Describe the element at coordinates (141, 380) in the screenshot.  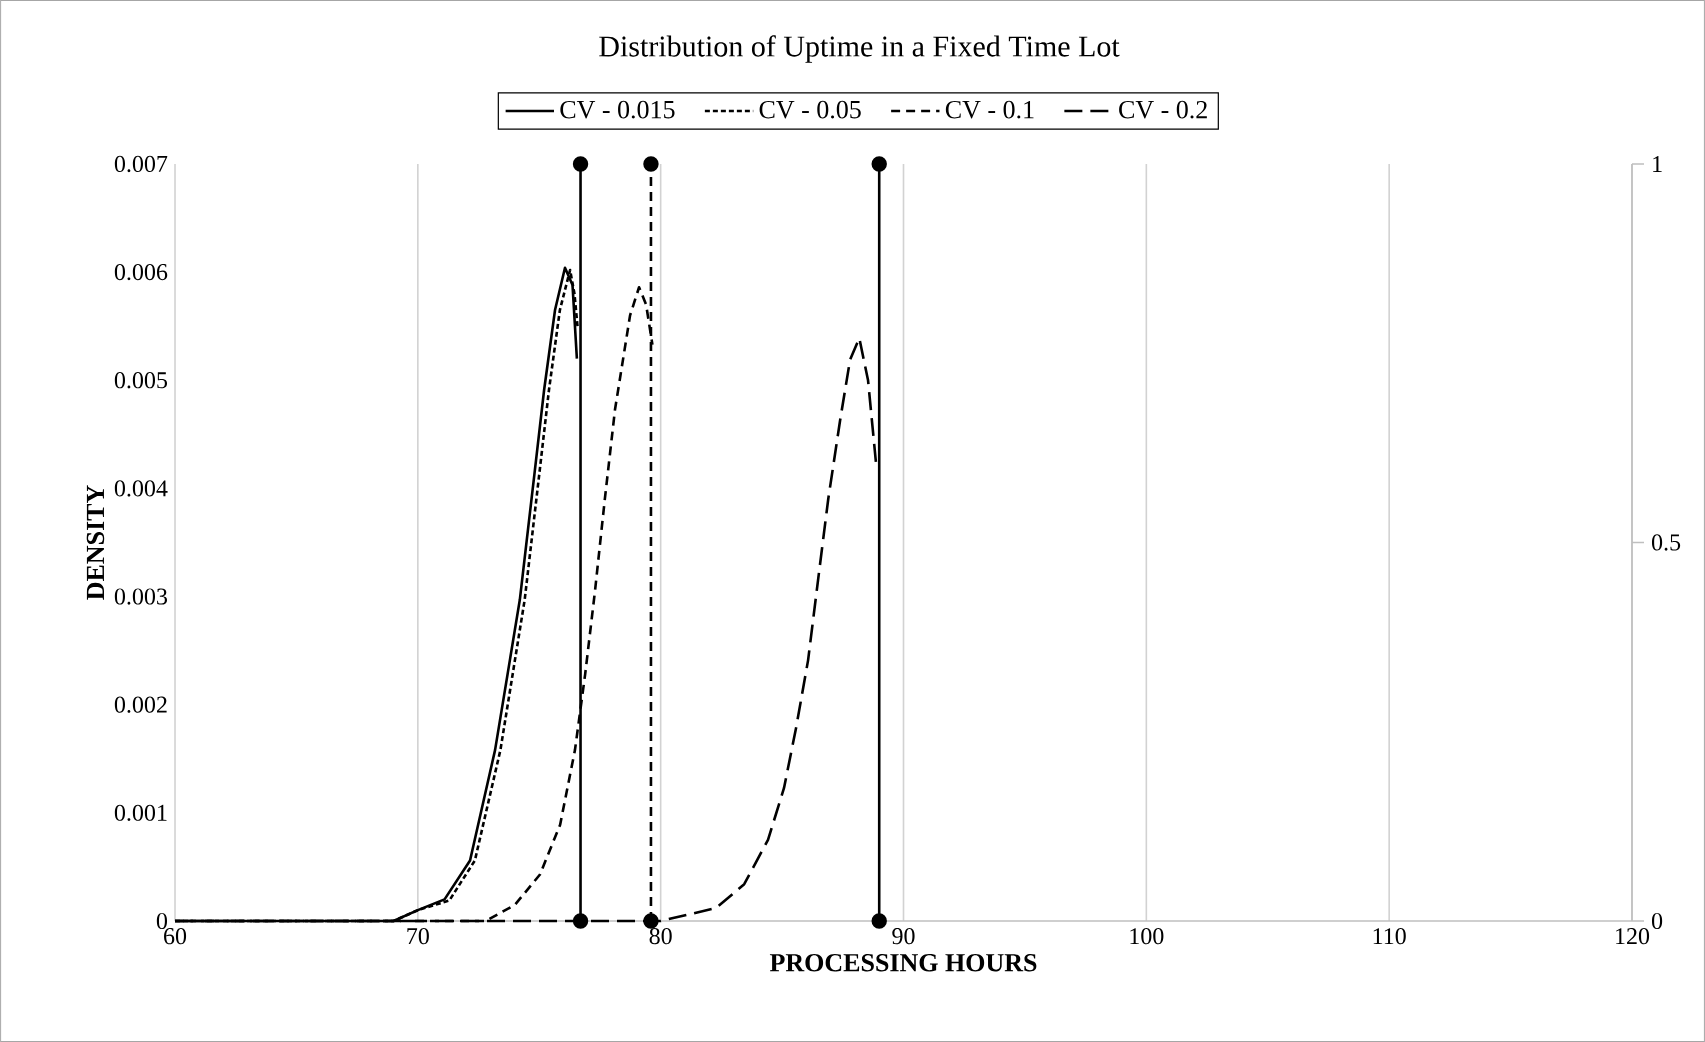
I see `y-tick-label: 0.005` at that location.